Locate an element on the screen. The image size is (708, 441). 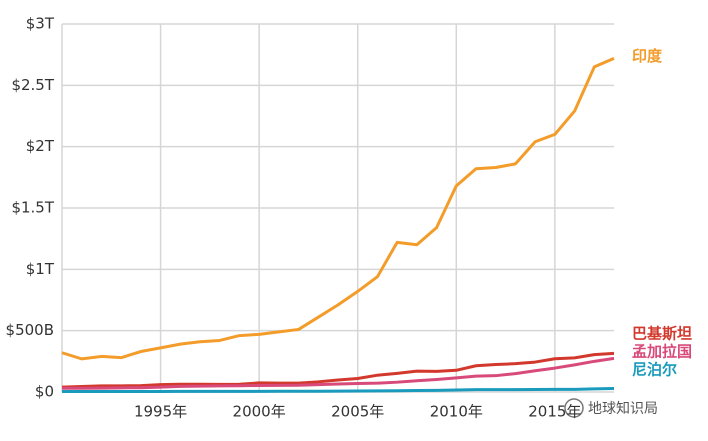
watermark-icon is located at coordinates (574, 408).